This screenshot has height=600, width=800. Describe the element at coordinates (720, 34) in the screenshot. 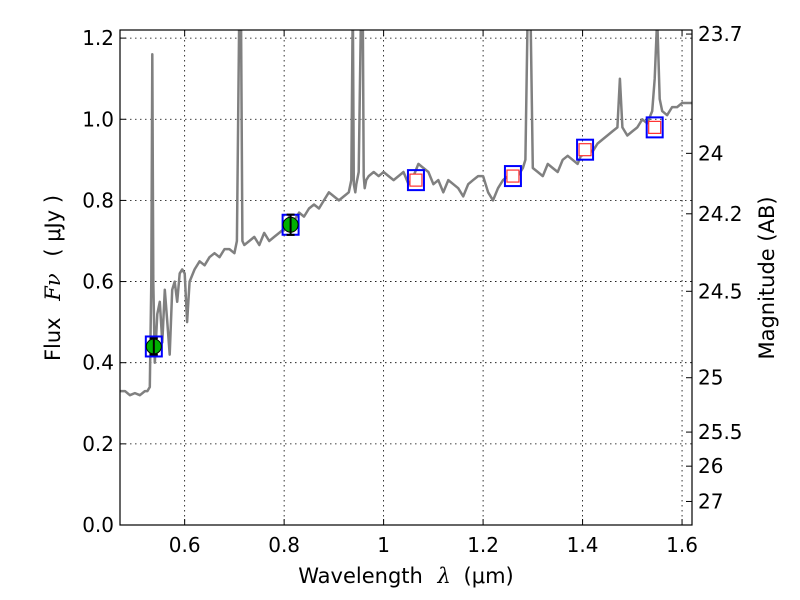

I see `y2-tick-label: 23.7` at that location.